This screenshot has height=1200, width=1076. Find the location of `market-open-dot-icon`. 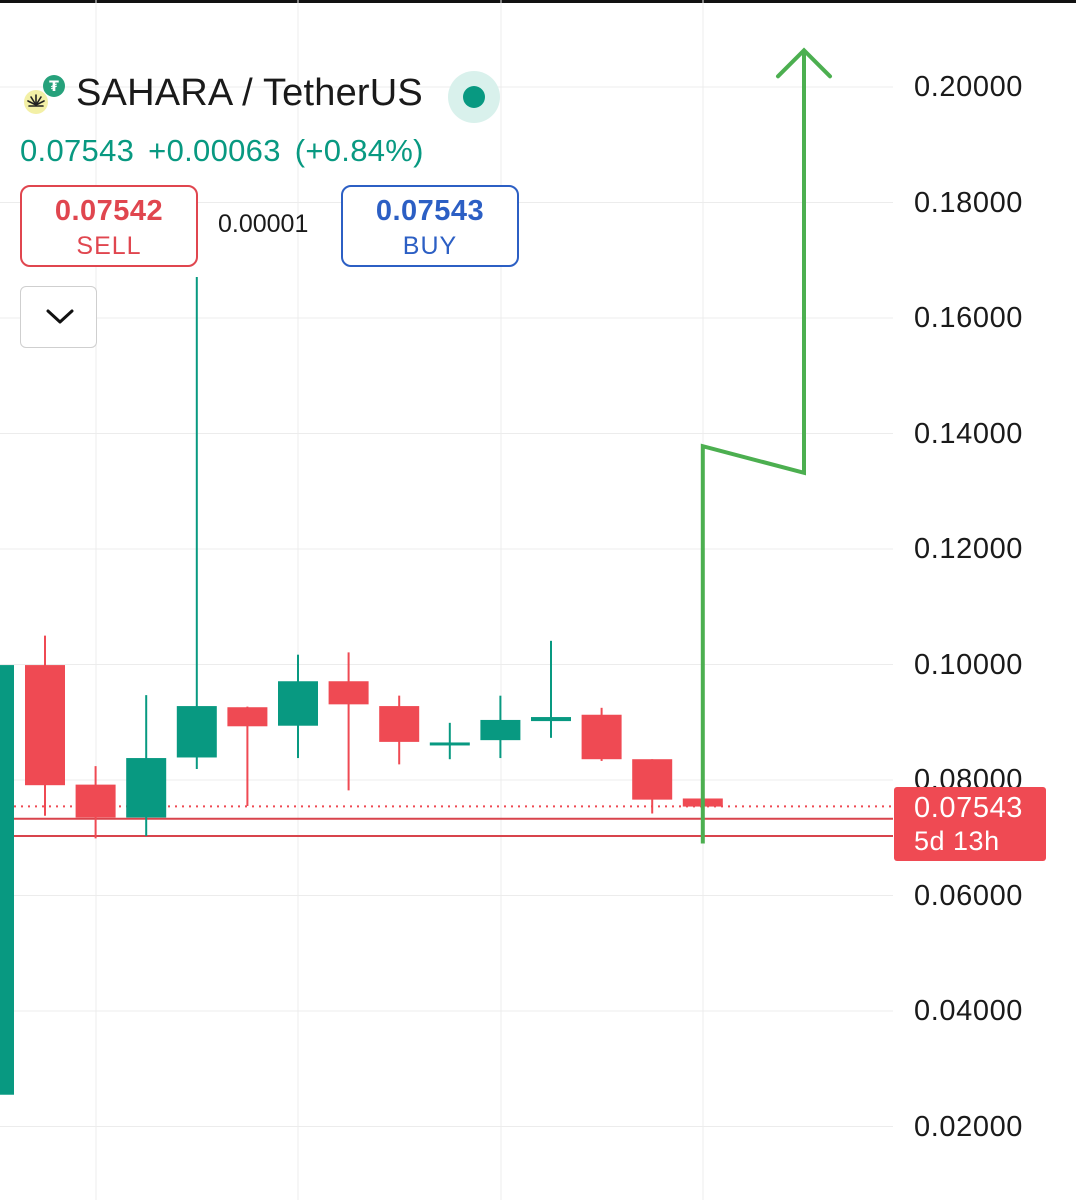

market-open-dot-icon is located at coordinates (474, 97).